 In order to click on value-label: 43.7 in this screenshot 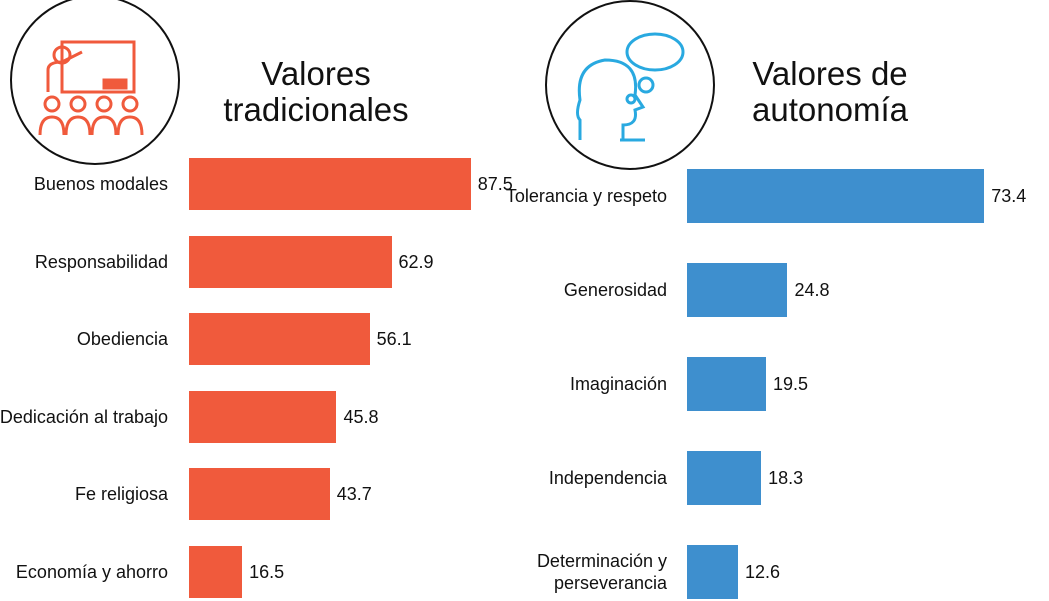, I will do `click(354, 494)`.